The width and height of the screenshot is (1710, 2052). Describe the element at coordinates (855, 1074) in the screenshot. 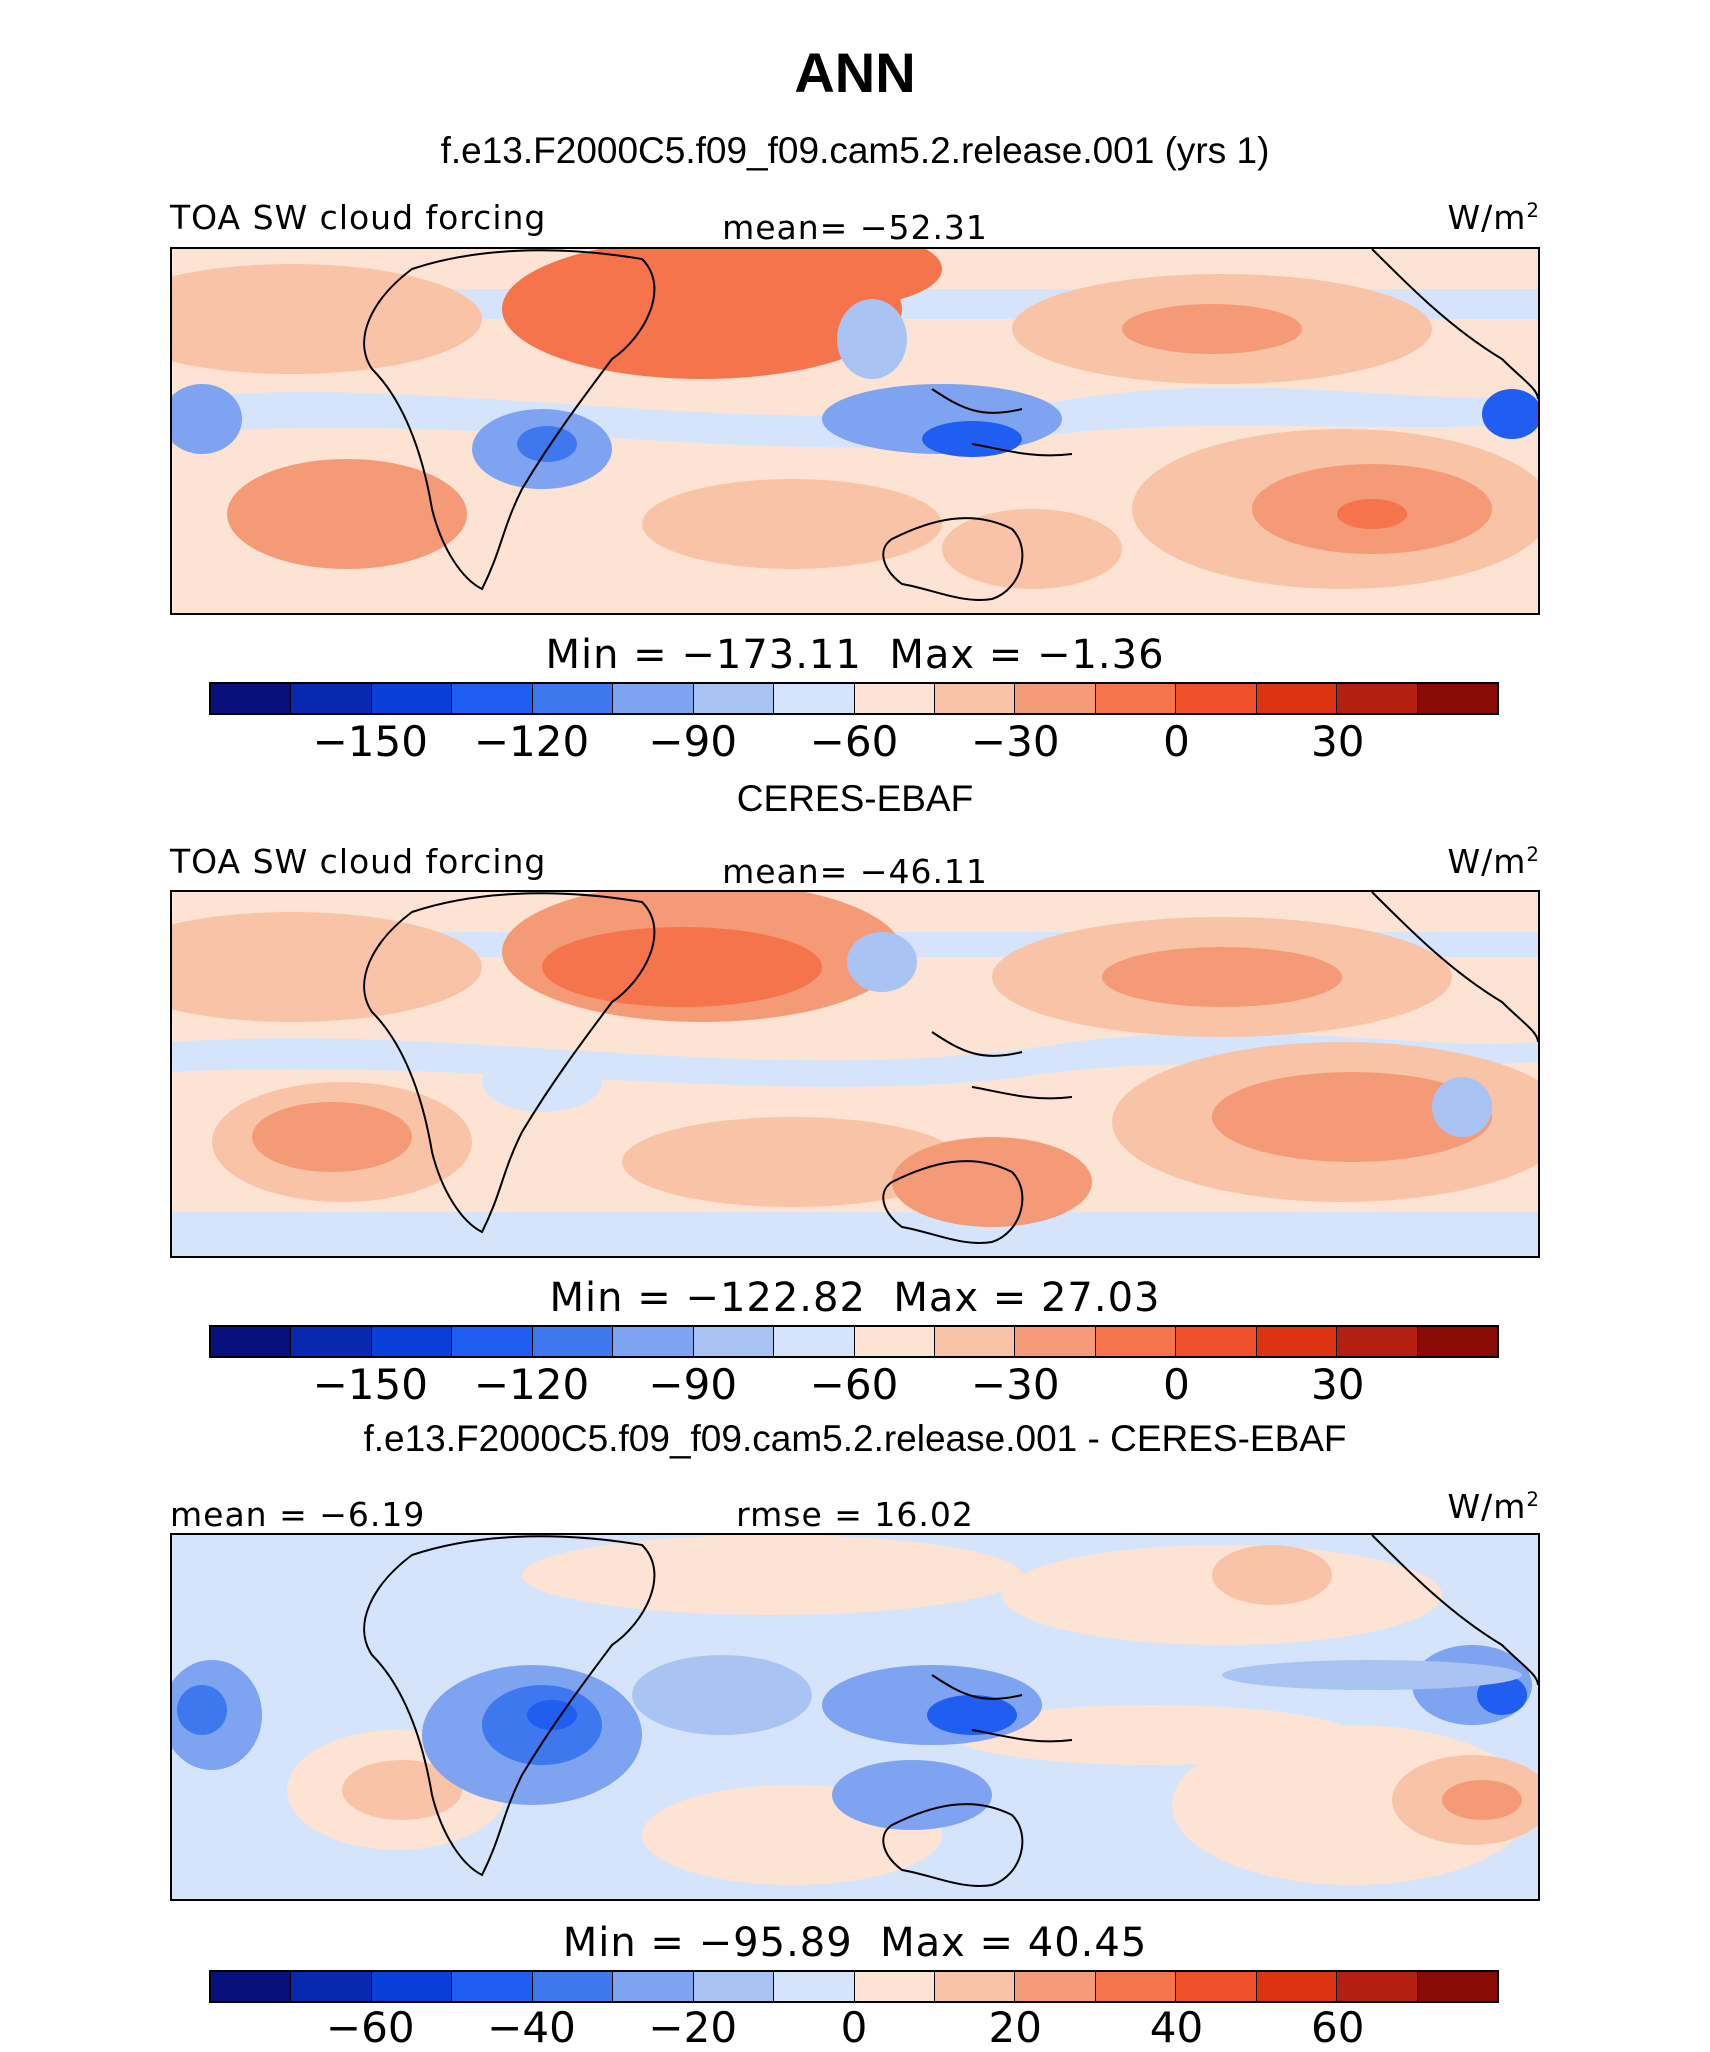

I see `panel-2-map` at that location.